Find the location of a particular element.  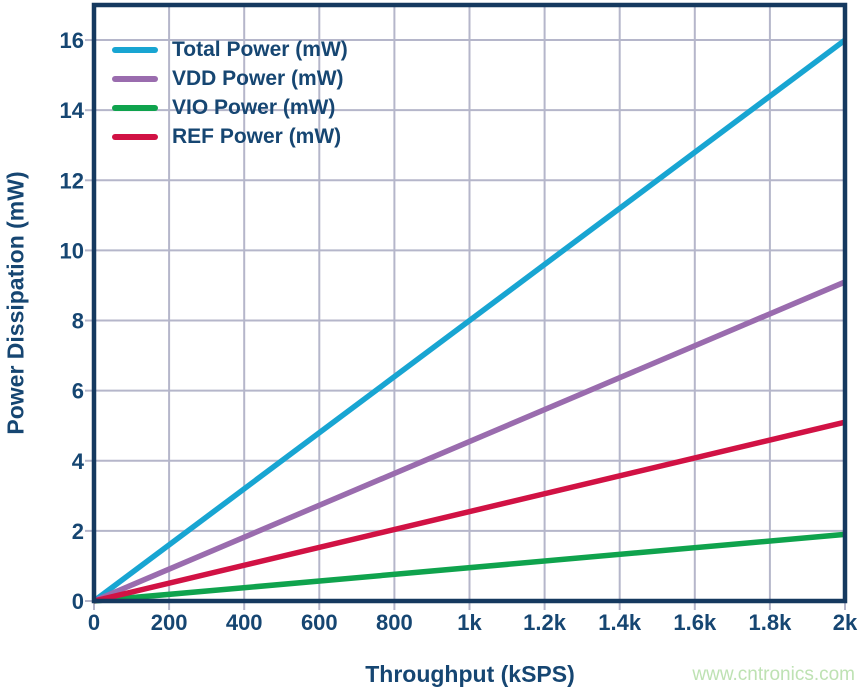

x-tick-label: 600 is located at coordinates (319, 622).